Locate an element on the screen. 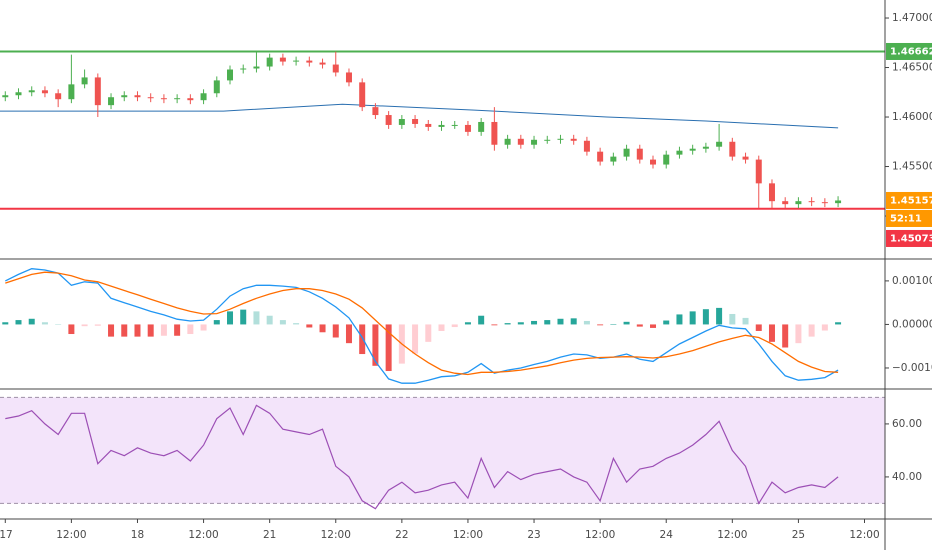 The height and width of the screenshot is (550, 932). price-label: 52:11 is located at coordinates (906, 218).